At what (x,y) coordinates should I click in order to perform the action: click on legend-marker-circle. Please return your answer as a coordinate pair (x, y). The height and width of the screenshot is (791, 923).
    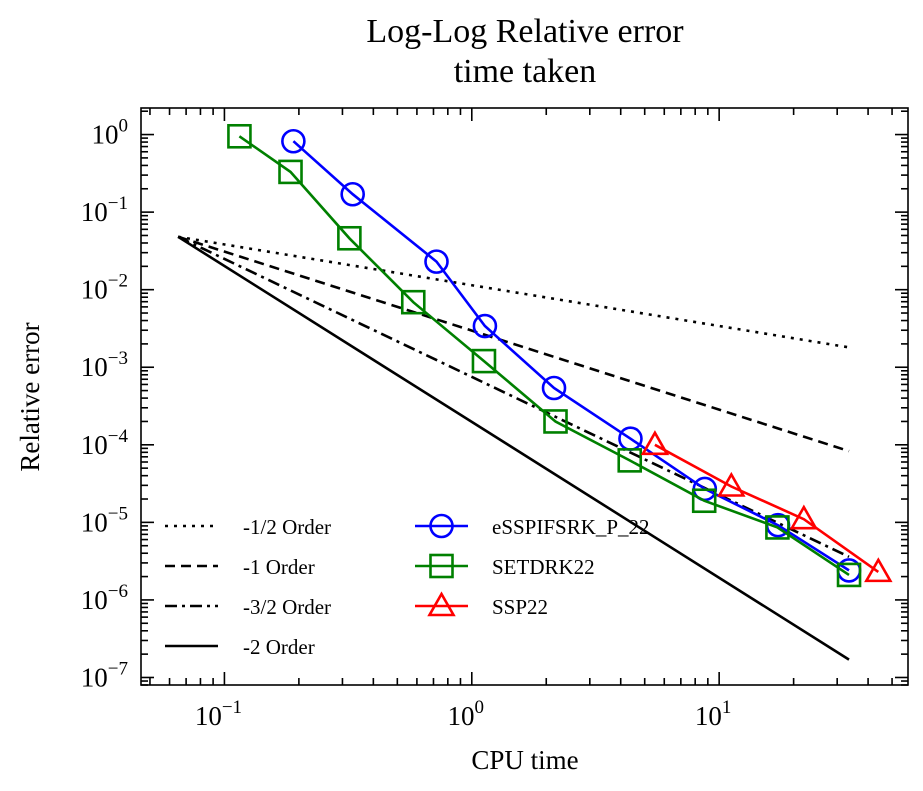
    Looking at the image, I should click on (441, 526).